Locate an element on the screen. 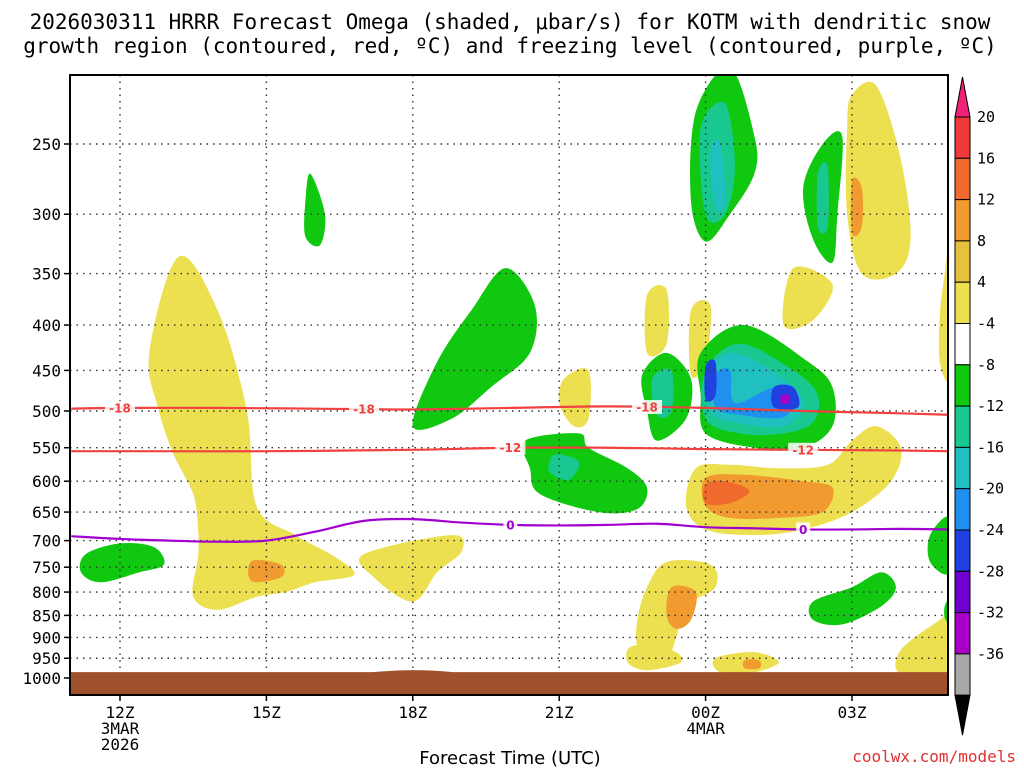  y-tick-label: 800 is located at coordinates (46, 592).